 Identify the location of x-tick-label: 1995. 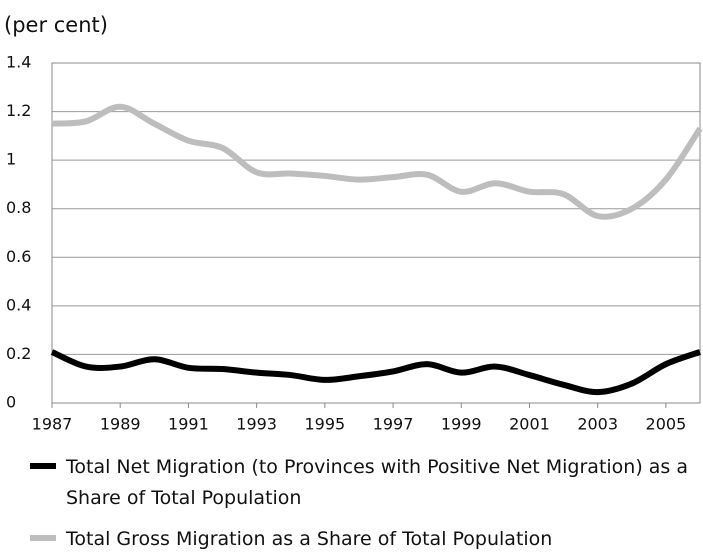
(324, 424).